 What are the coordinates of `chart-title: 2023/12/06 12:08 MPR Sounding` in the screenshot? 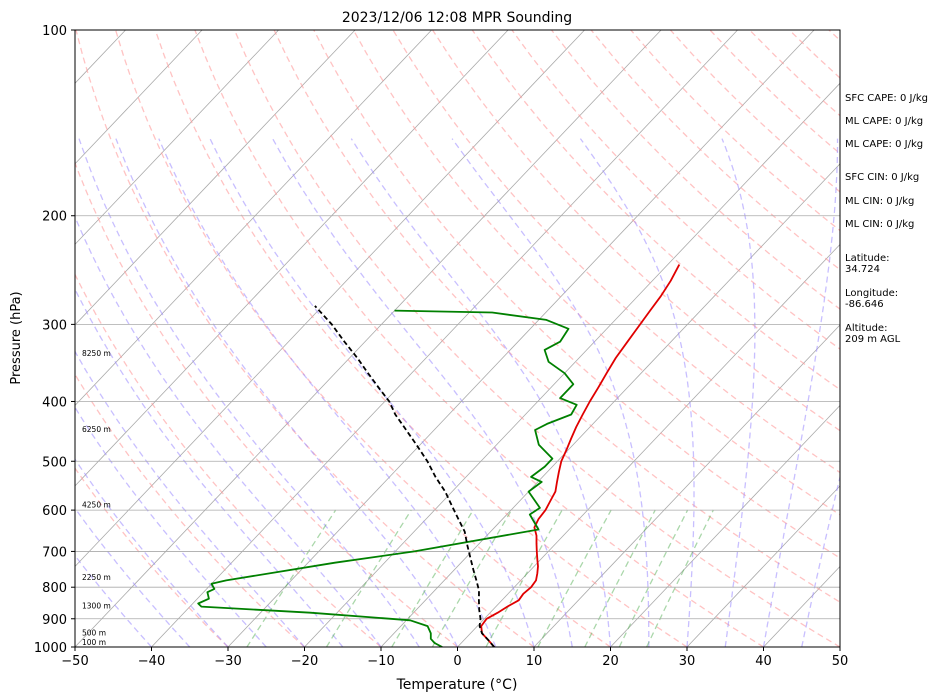 It's located at (457, 18).